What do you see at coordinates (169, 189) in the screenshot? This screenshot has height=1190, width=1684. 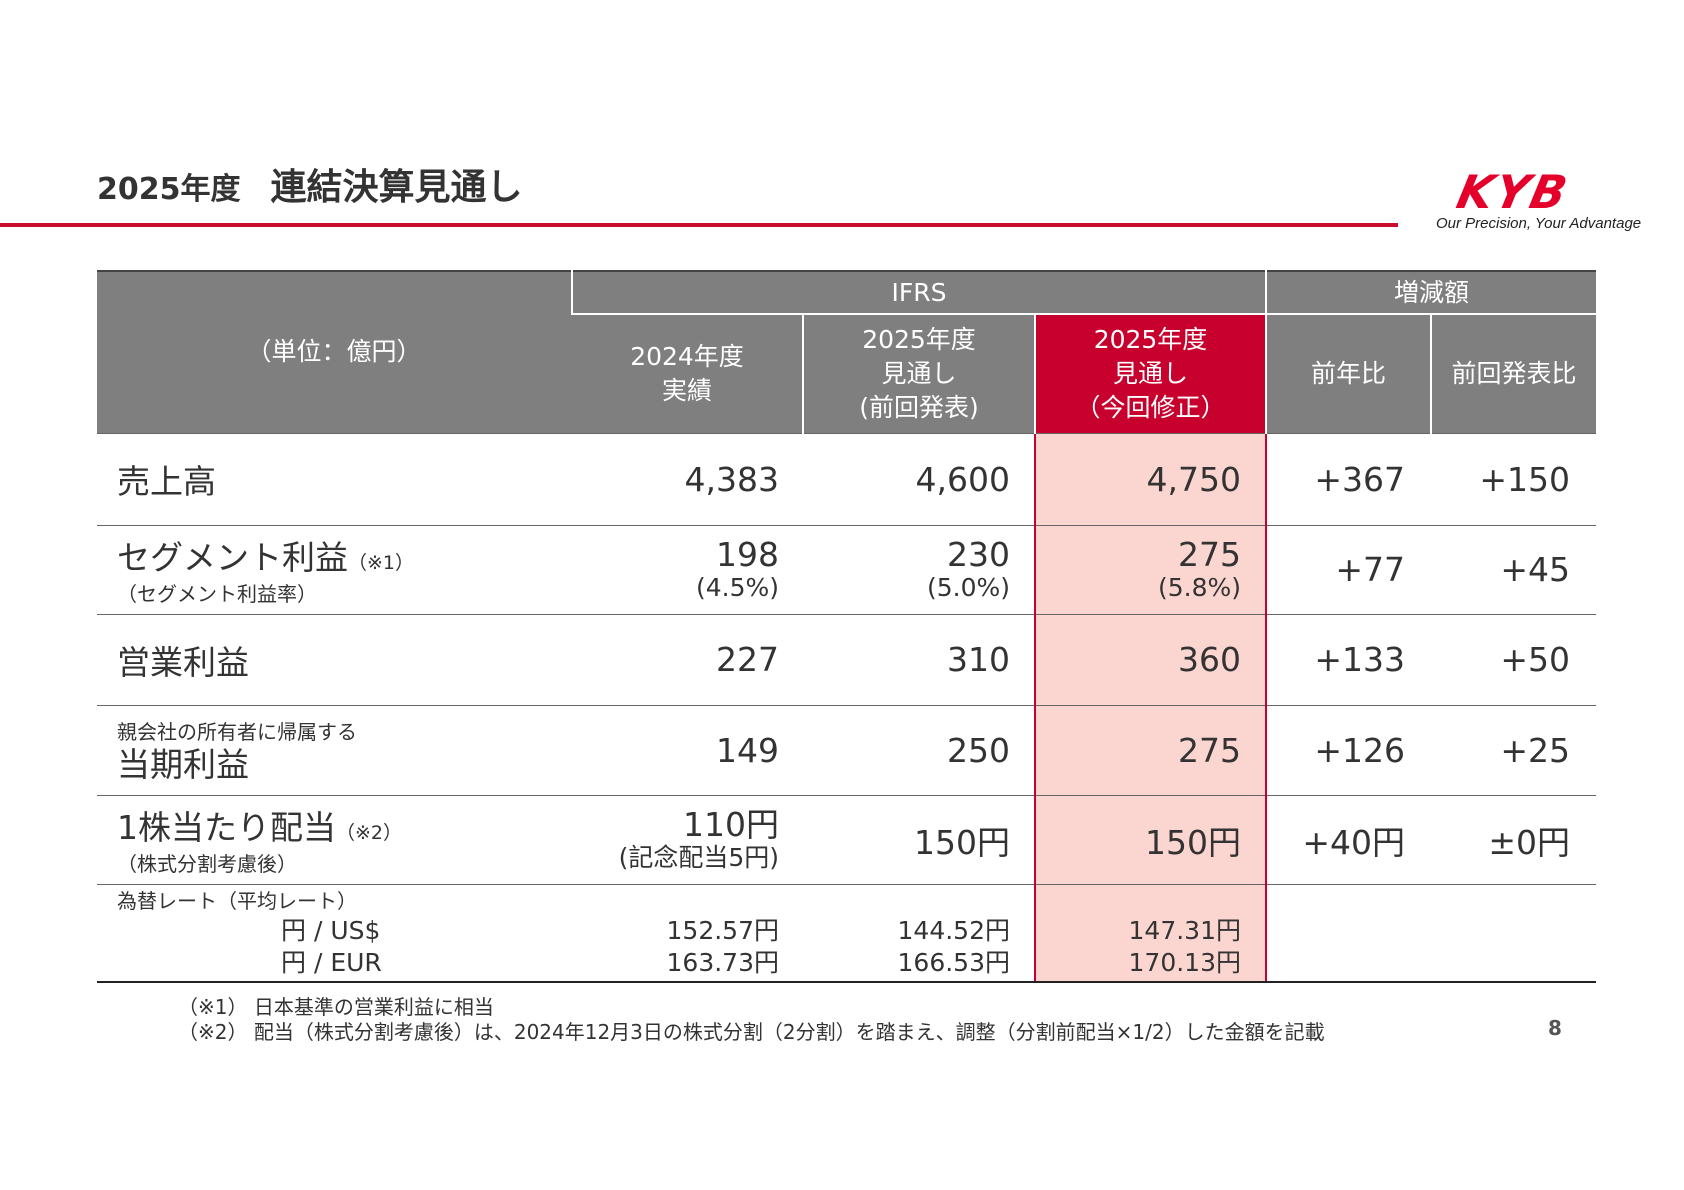 I see `title-year: 2025年度` at bounding box center [169, 189].